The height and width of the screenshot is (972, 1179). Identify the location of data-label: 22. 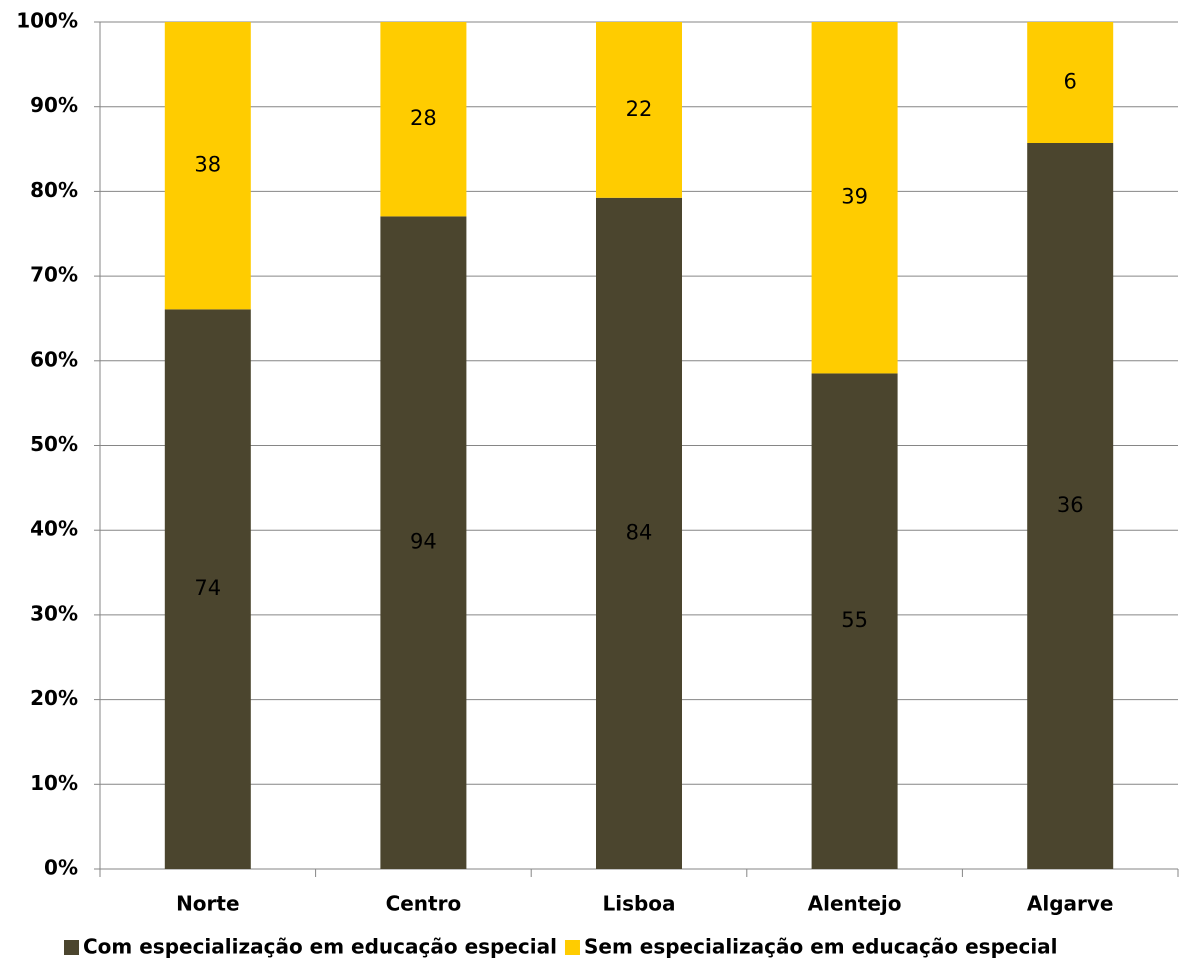
(639, 109).